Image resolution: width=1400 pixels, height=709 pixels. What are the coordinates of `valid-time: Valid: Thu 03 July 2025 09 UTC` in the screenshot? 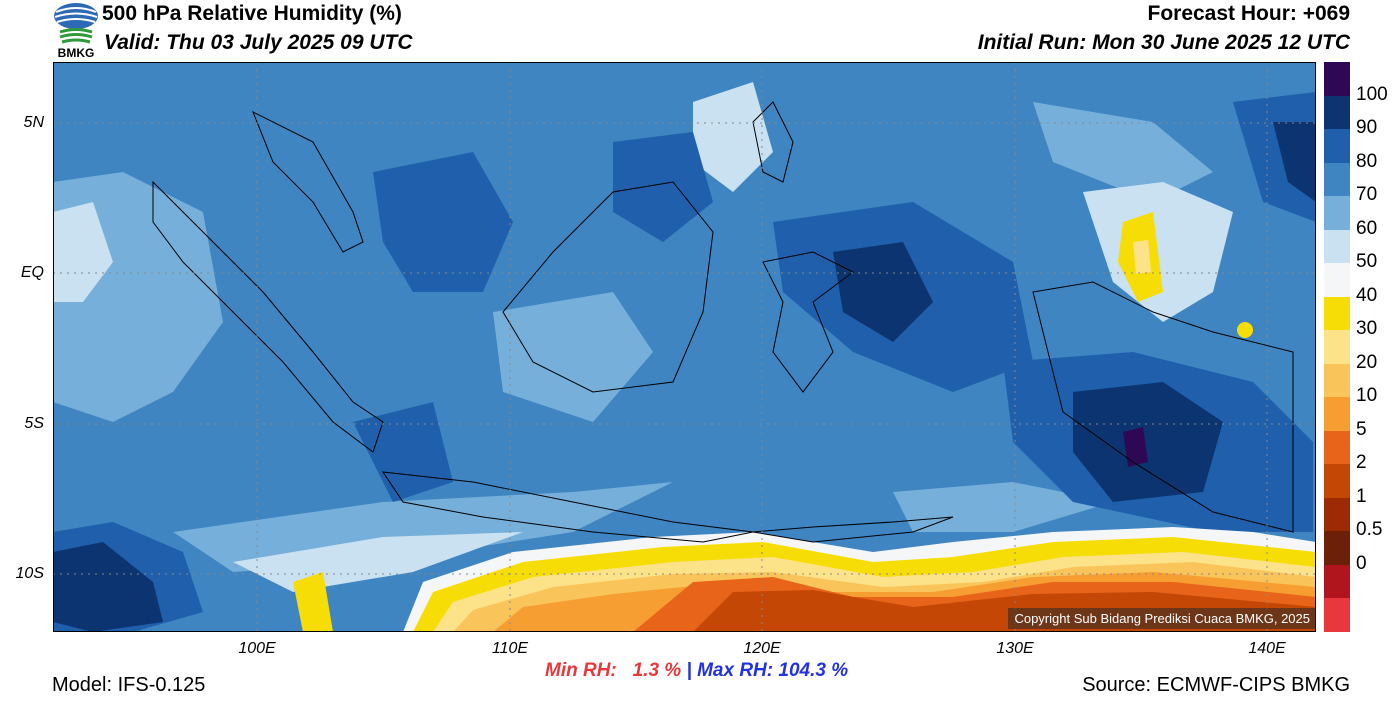 It's located at (258, 42).